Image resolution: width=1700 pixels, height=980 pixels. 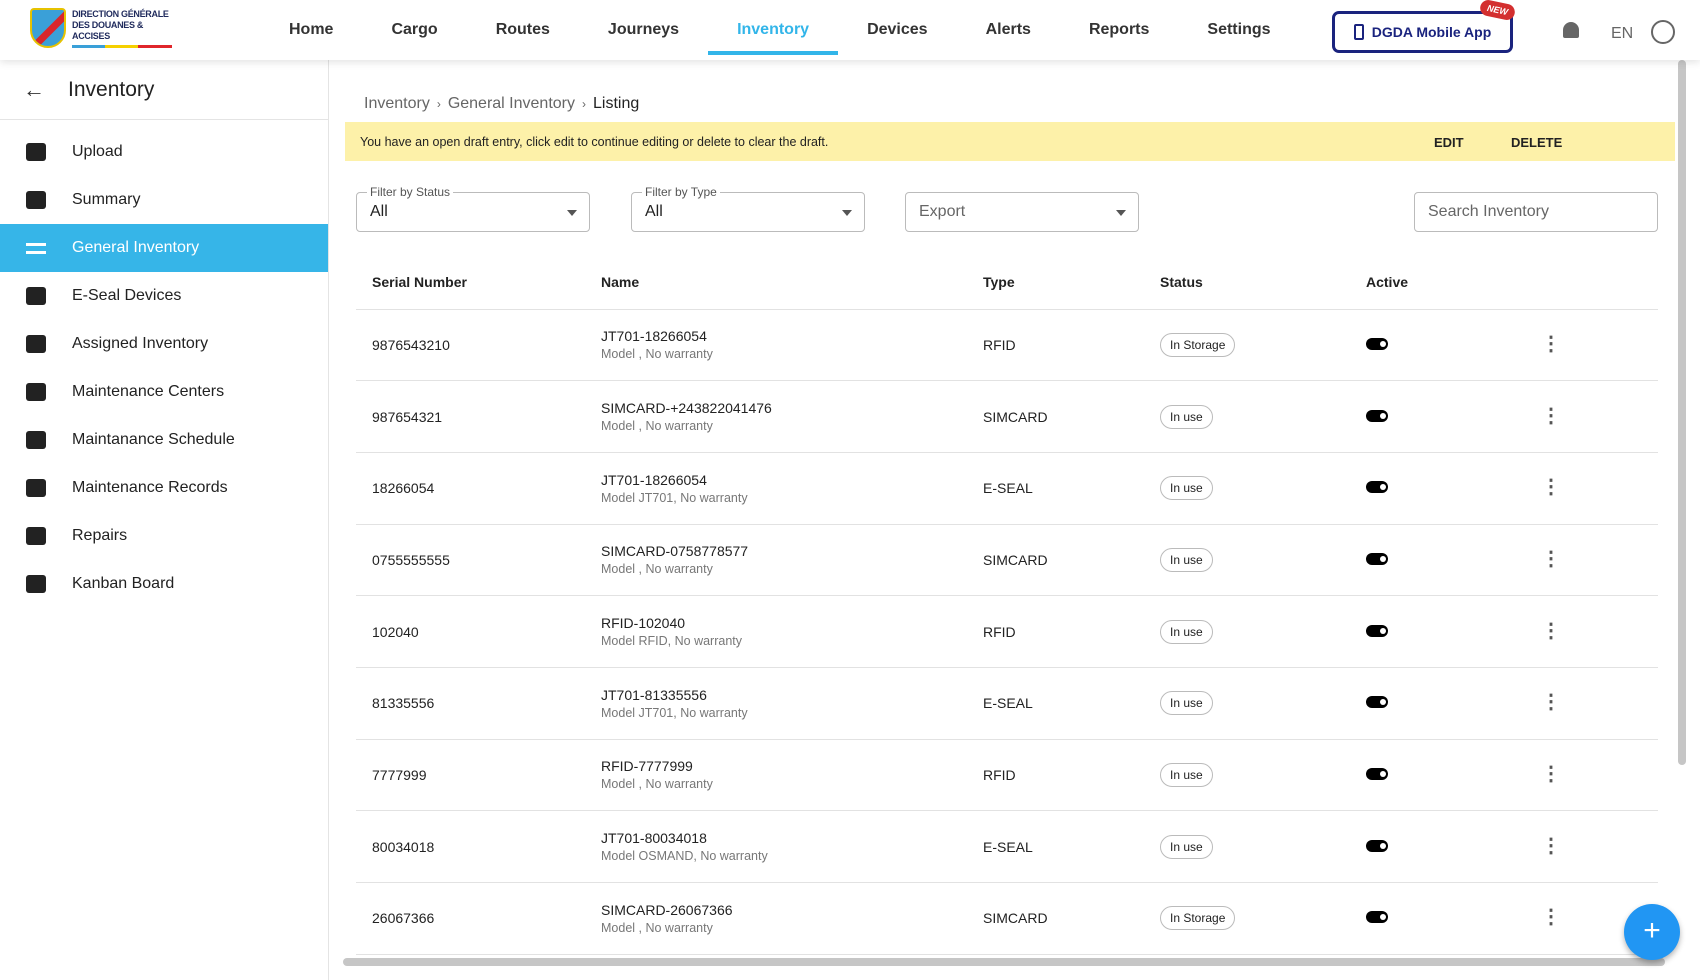 What do you see at coordinates (654, 211) in the screenshot?
I see `type-filter-value: All` at bounding box center [654, 211].